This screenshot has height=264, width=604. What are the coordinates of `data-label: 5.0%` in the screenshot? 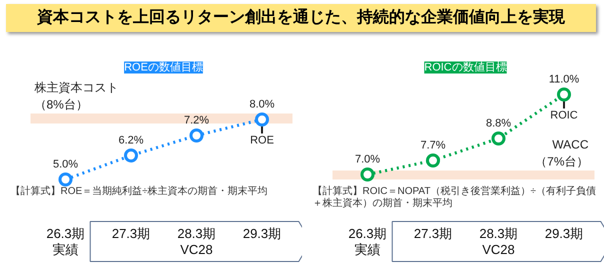 It's located at (65, 164).